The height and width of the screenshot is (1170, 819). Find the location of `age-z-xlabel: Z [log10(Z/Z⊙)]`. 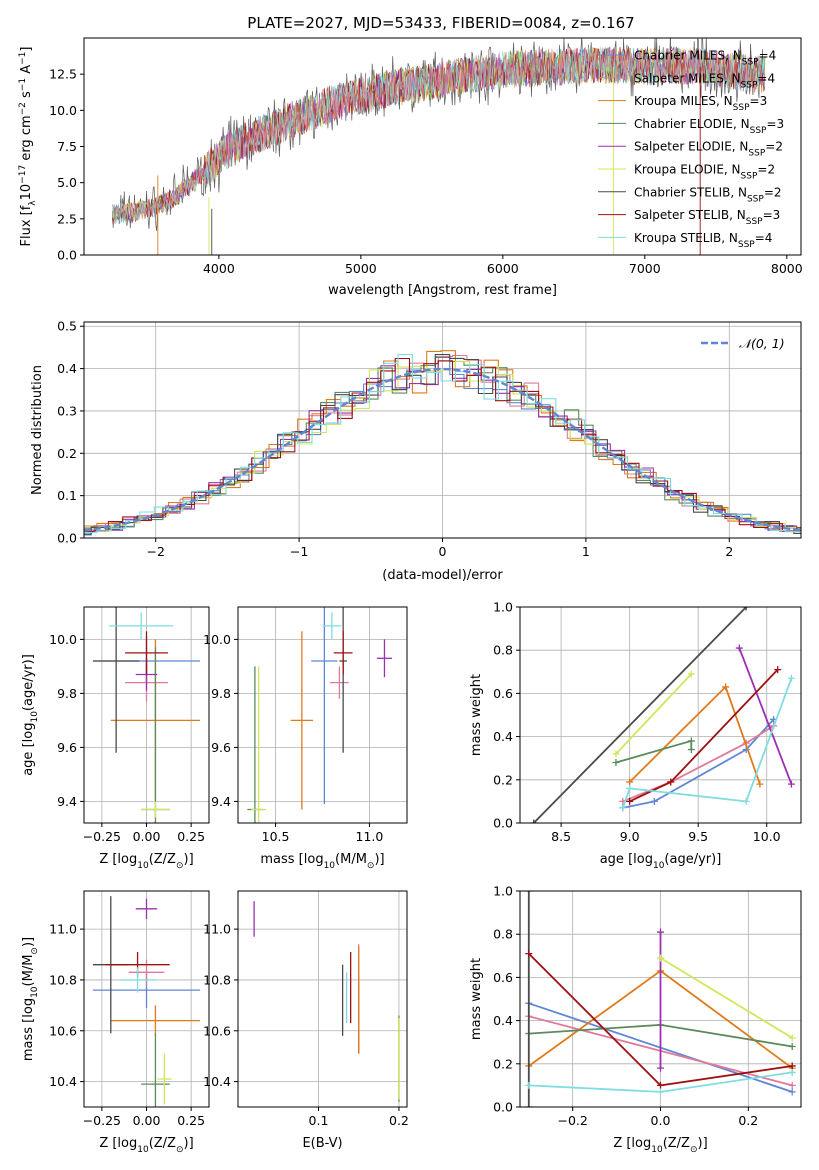

age-z-xlabel: Z [log10(Z/Z⊙)] is located at coordinates (146, 861).